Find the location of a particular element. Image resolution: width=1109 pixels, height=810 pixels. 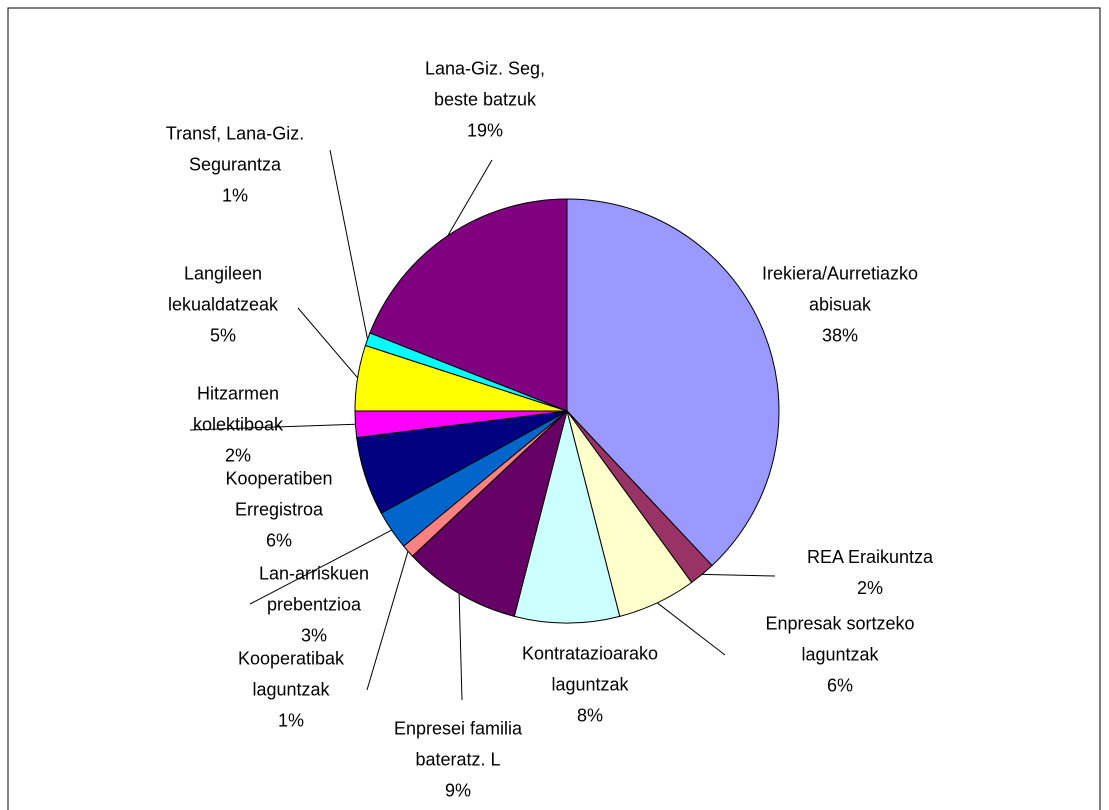

slice-name: Transf, Lana-Giz. Segurantza is located at coordinates (235, 149).